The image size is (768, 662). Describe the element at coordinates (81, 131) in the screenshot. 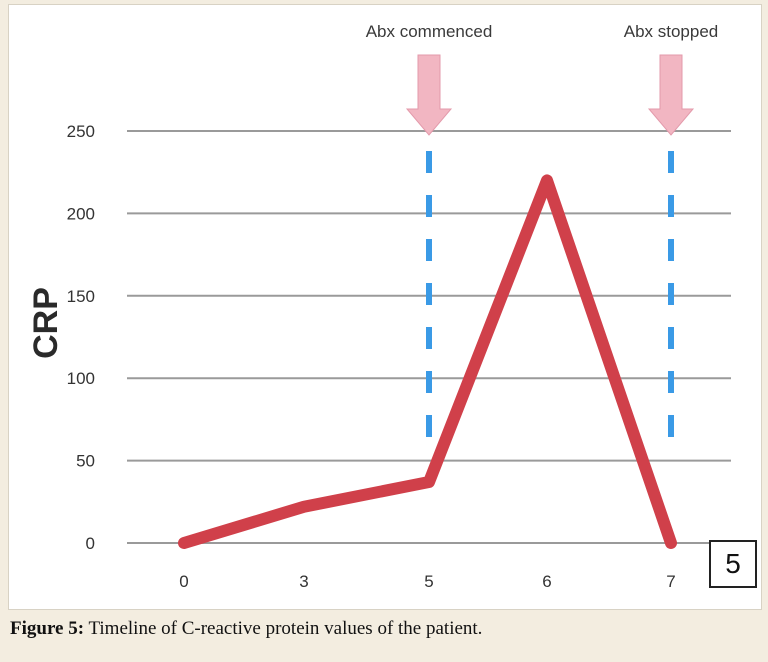

I see `ytick-label-250: 250` at that location.